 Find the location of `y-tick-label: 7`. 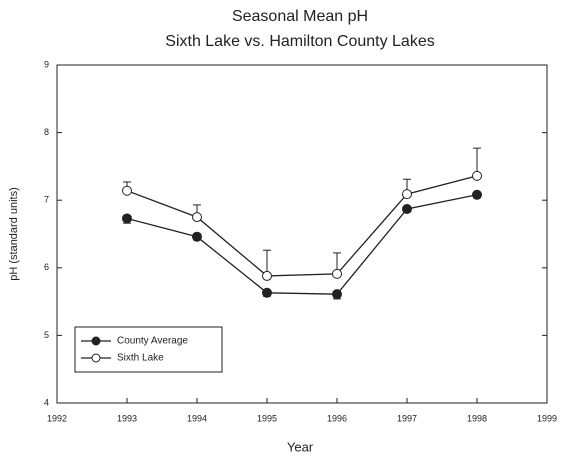

y-tick-label: 7 is located at coordinates (46, 200).